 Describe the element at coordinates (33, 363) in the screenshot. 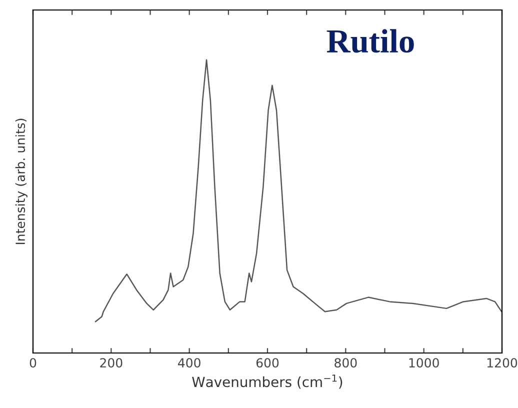

I see `x-tick-label: 0` at that location.